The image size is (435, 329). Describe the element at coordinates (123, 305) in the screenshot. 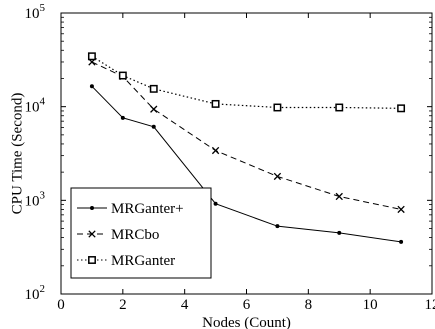

I see `x-tick-label: 2` at that location.